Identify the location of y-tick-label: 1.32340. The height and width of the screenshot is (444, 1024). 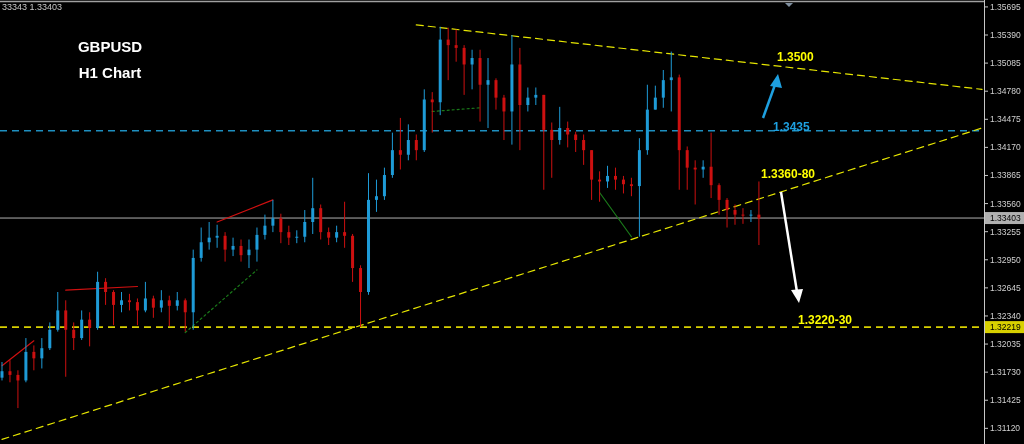
(1005, 315).